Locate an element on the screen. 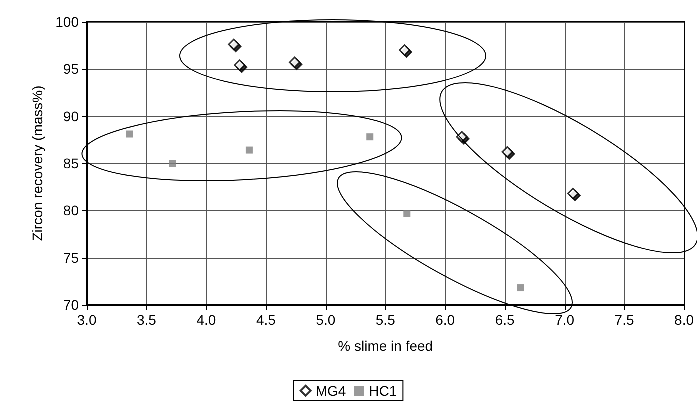 The width and height of the screenshot is (697, 405). y-tick-label: 95 is located at coordinates (71, 69).